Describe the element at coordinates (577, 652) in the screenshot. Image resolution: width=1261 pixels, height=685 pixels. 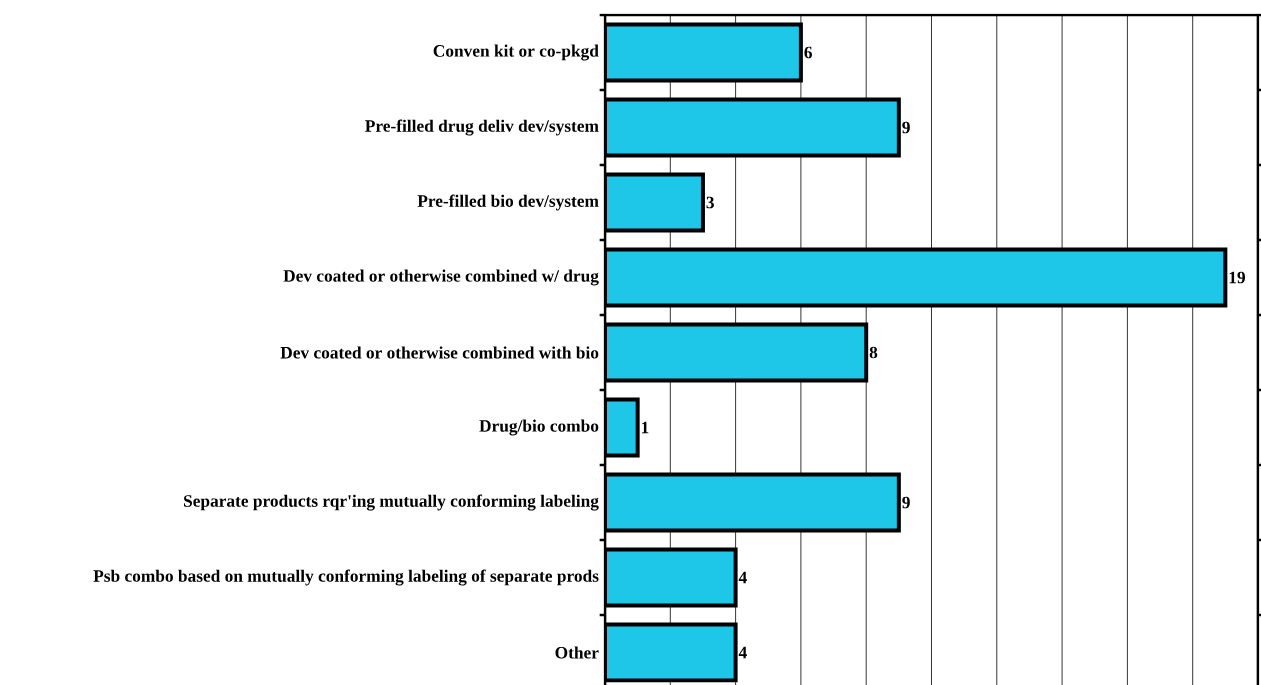
I see `y-tick-label: Other` at that location.